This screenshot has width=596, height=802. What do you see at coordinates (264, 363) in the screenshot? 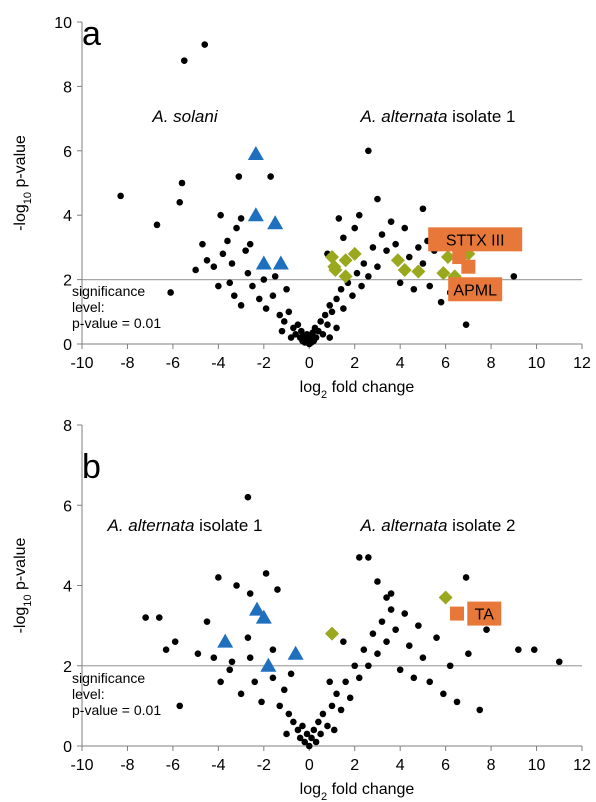
I see `x-tick-label: -2` at bounding box center [264, 363].